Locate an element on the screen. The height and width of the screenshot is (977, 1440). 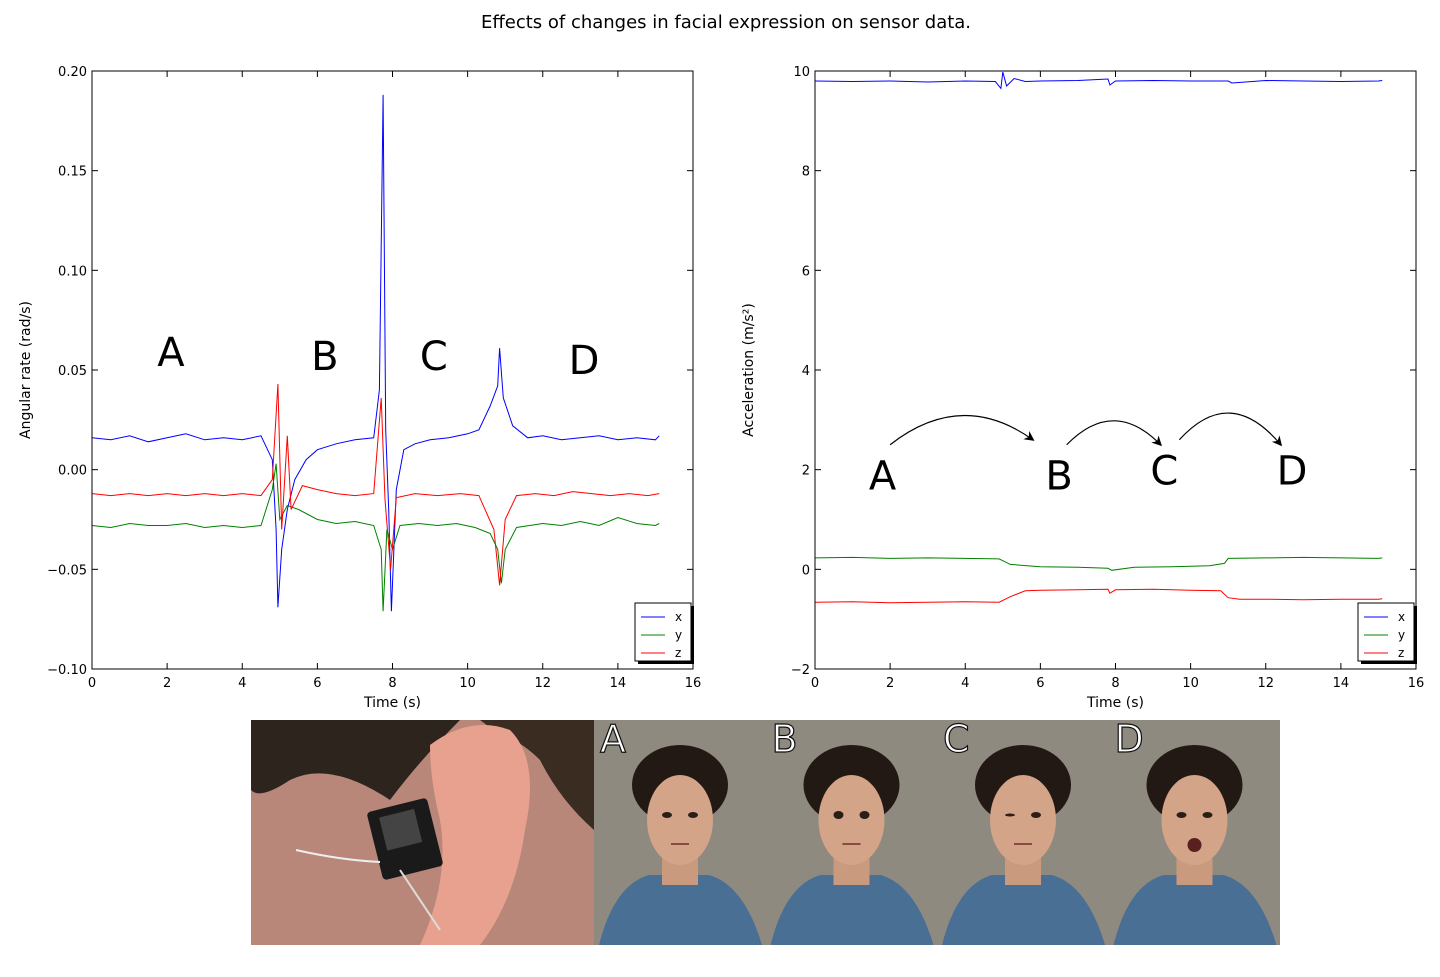
y-tick-label: 4 is located at coordinates (806, 371).